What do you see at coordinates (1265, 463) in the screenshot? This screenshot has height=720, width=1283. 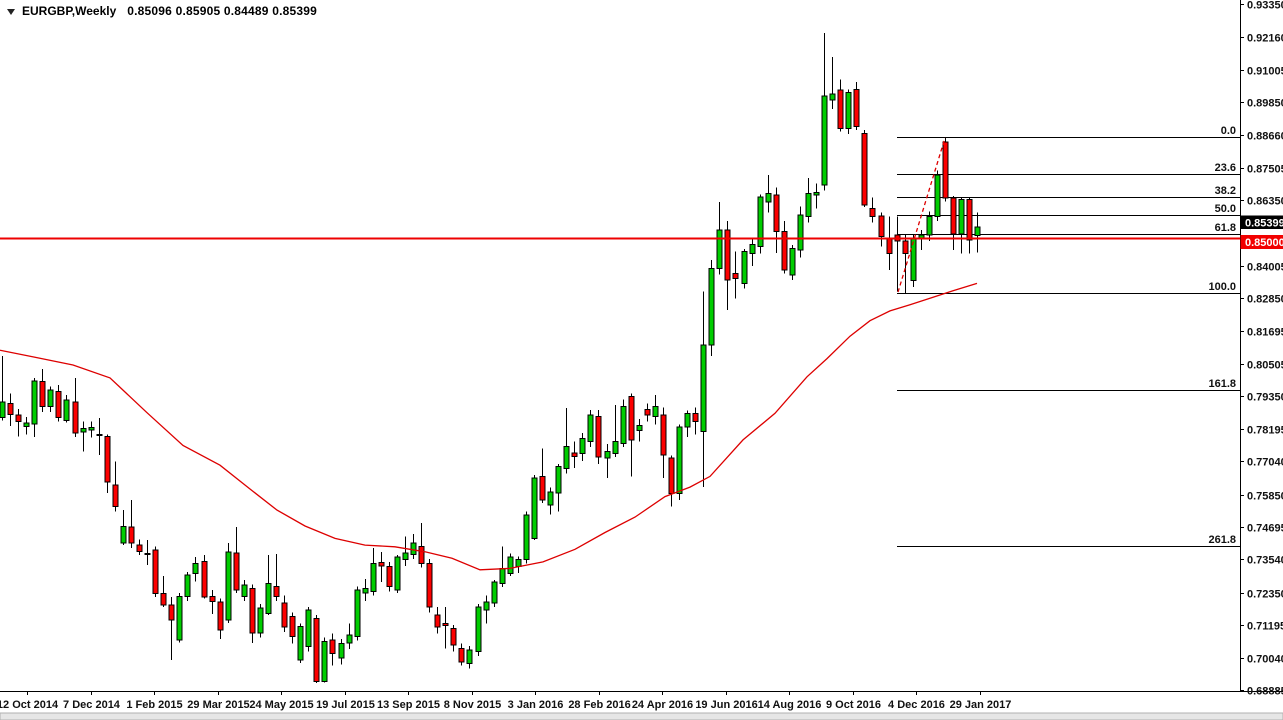 I see `price-tick-label: 0.77040` at bounding box center [1265, 463].